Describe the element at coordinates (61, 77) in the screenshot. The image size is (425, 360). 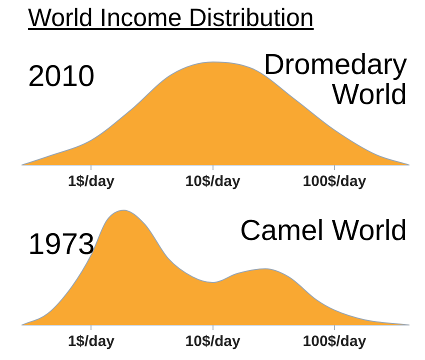
I see `annotation: 2010` at that location.